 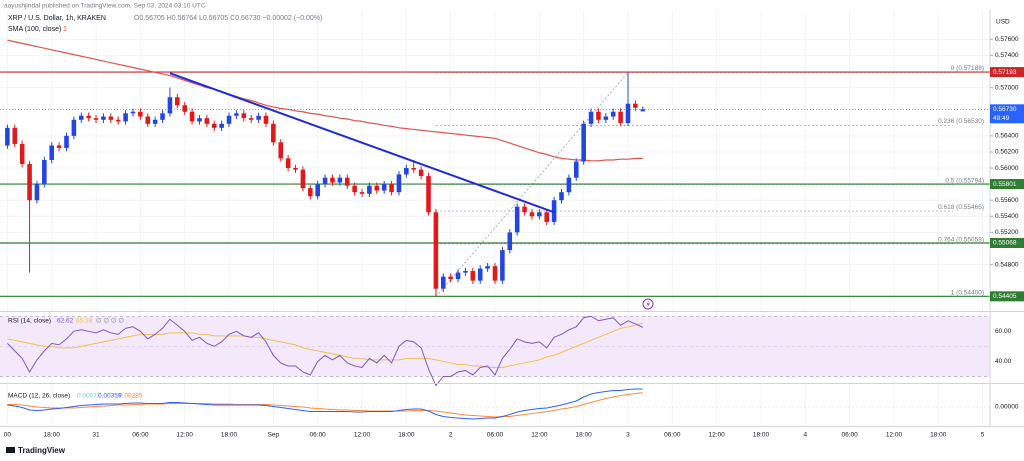 What do you see at coordinates (967, 292) in the screenshot?
I see `fib-level-label: 1 (0.54400)` at bounding box center [967, 292].